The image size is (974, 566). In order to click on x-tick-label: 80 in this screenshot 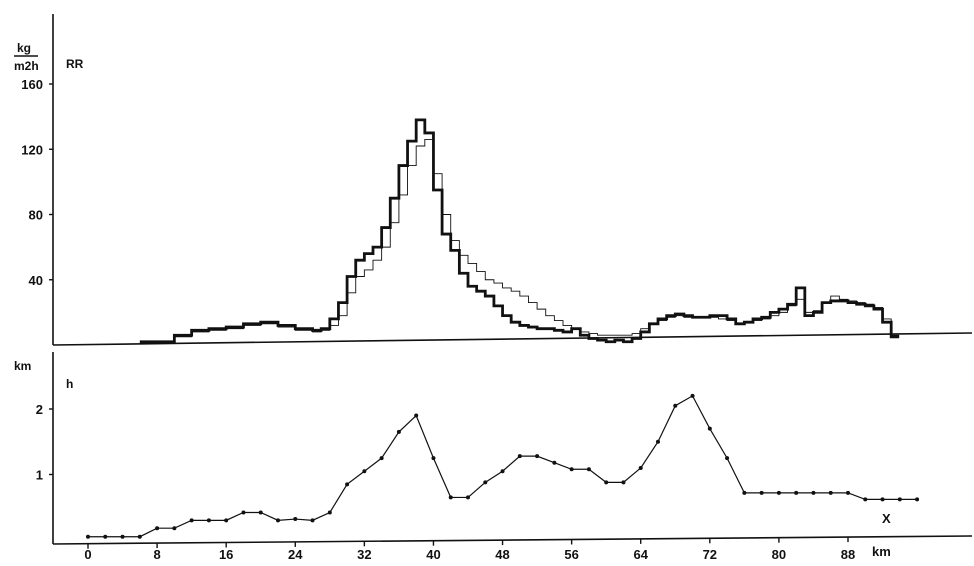, I will do `click(779, 554)`.